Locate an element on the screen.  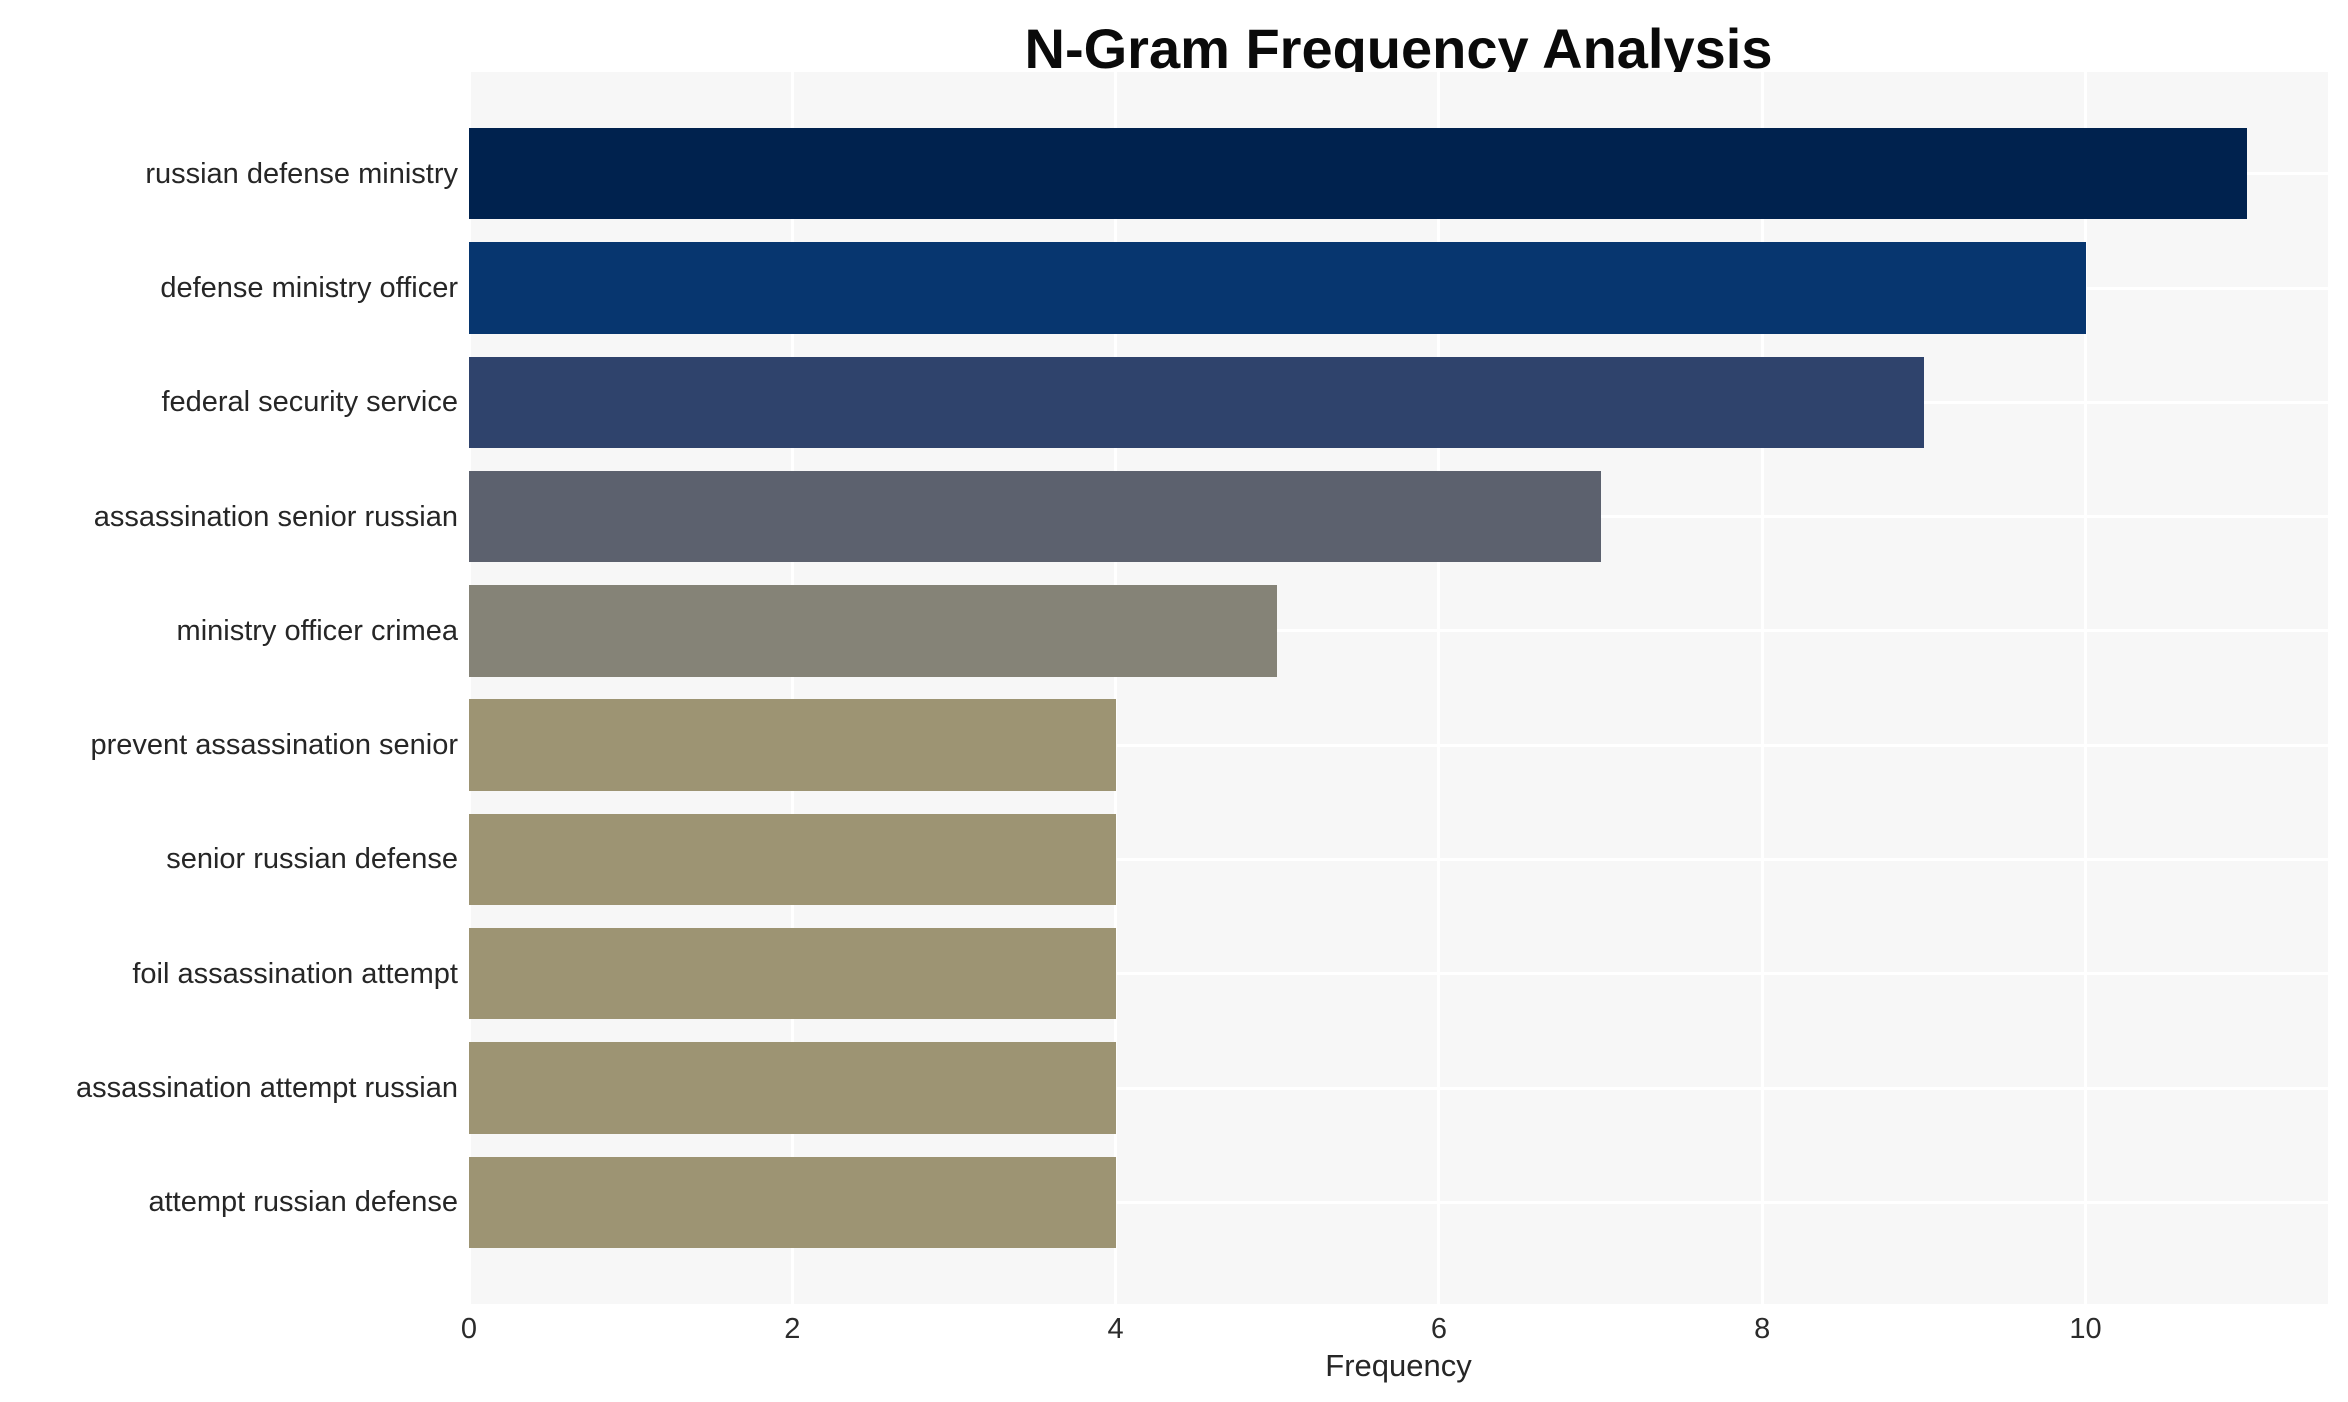
x-tick-label: 0 is located at coordinates (469, 1329).